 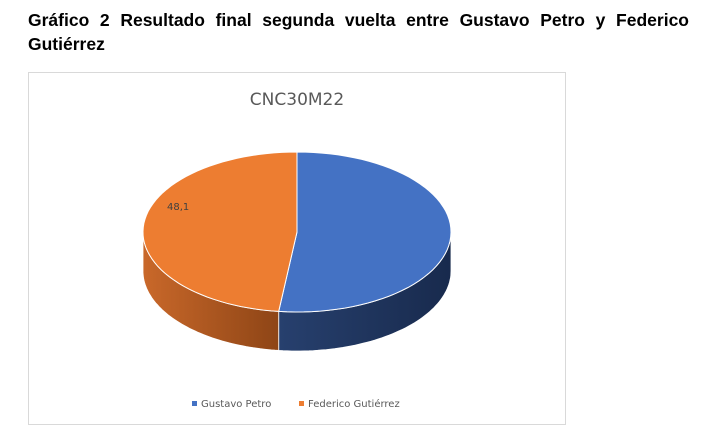 What do you see at coordinates (297, 100) in the screenshot?
I see `chart-title: CNC30M22` at bounding box center [297, 100].